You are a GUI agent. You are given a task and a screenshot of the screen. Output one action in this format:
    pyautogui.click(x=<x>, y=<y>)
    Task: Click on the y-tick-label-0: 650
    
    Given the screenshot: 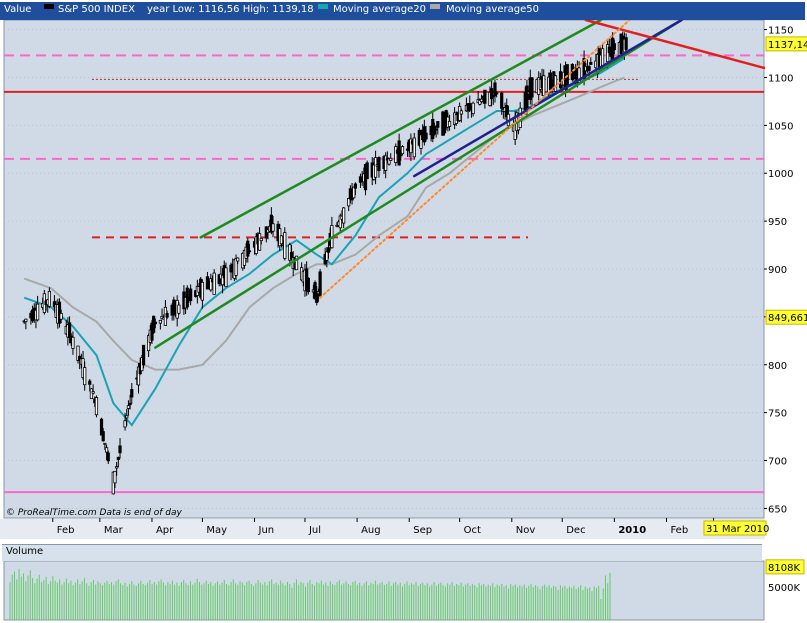 What is the action you would take?
    pyautogui.click(x=777, y=509)
    